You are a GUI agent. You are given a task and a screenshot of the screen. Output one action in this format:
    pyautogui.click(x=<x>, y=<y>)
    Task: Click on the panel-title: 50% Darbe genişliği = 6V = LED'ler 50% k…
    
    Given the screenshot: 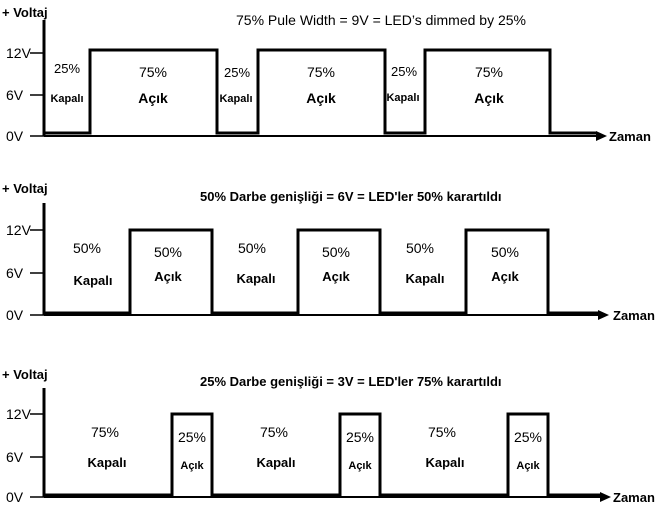 What is the action you would take?
    pyautogui.click(x=351, y=196)
    